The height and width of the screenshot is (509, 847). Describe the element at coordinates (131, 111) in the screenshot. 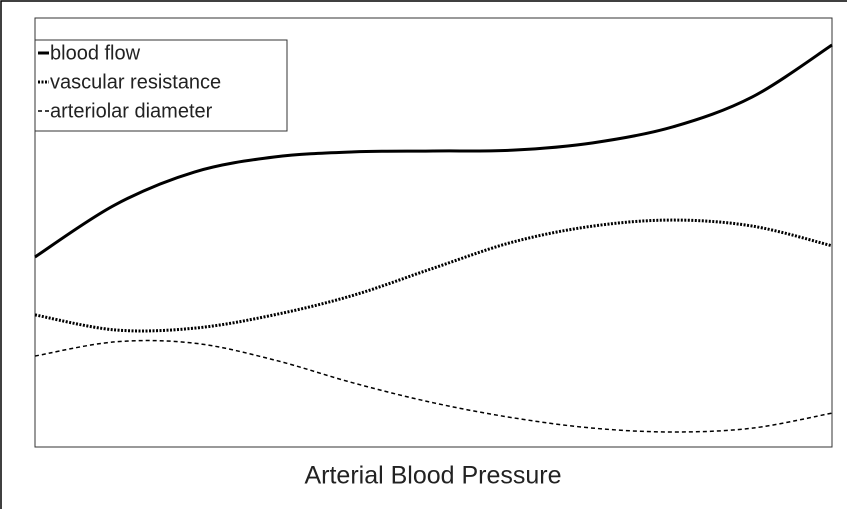

I see `legend-label: arteriolar diameter` at that location.